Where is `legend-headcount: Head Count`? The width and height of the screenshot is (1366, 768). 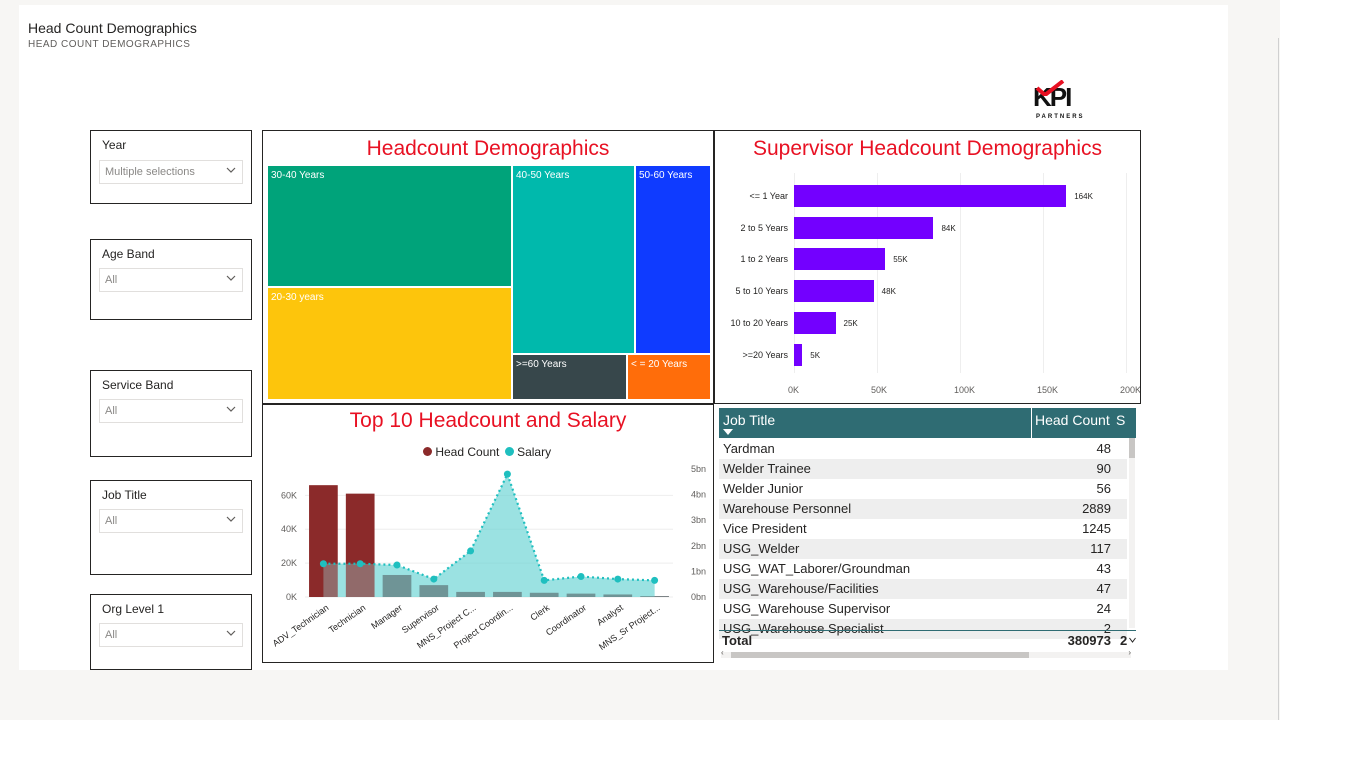
legend-headcount: Head Count is located at coordinates (467, 452).